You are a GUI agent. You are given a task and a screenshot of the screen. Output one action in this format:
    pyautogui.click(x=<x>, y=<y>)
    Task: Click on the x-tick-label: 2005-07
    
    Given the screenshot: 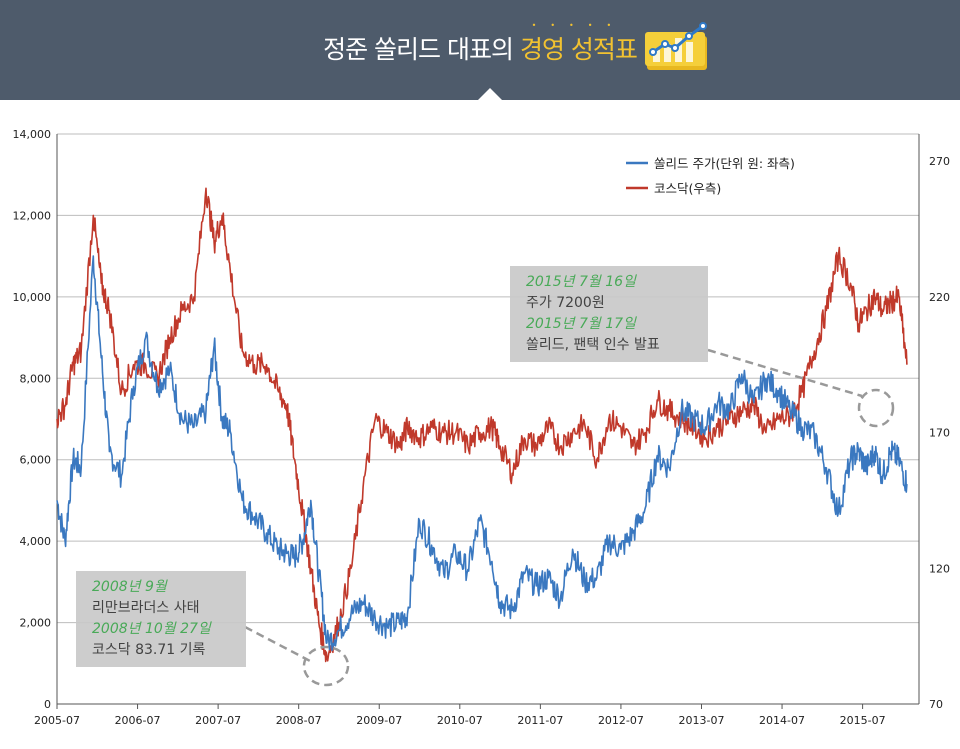 What is the action you would take?
    pyautogui.click(x=57, y=720)
    